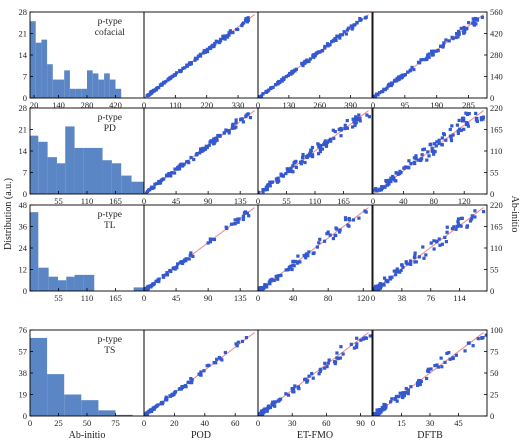  I want to click on y-tick-label: 12, so click(23, 270).